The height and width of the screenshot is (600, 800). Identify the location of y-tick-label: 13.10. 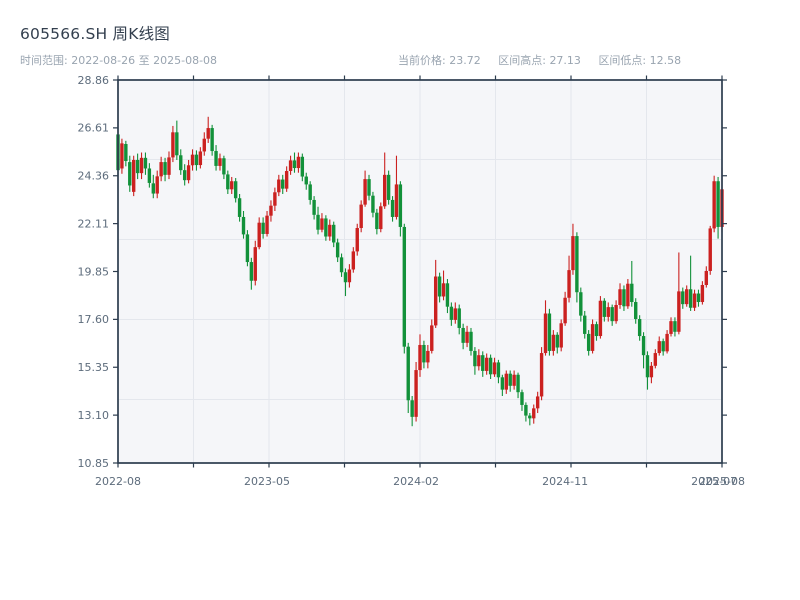
(94, 415).